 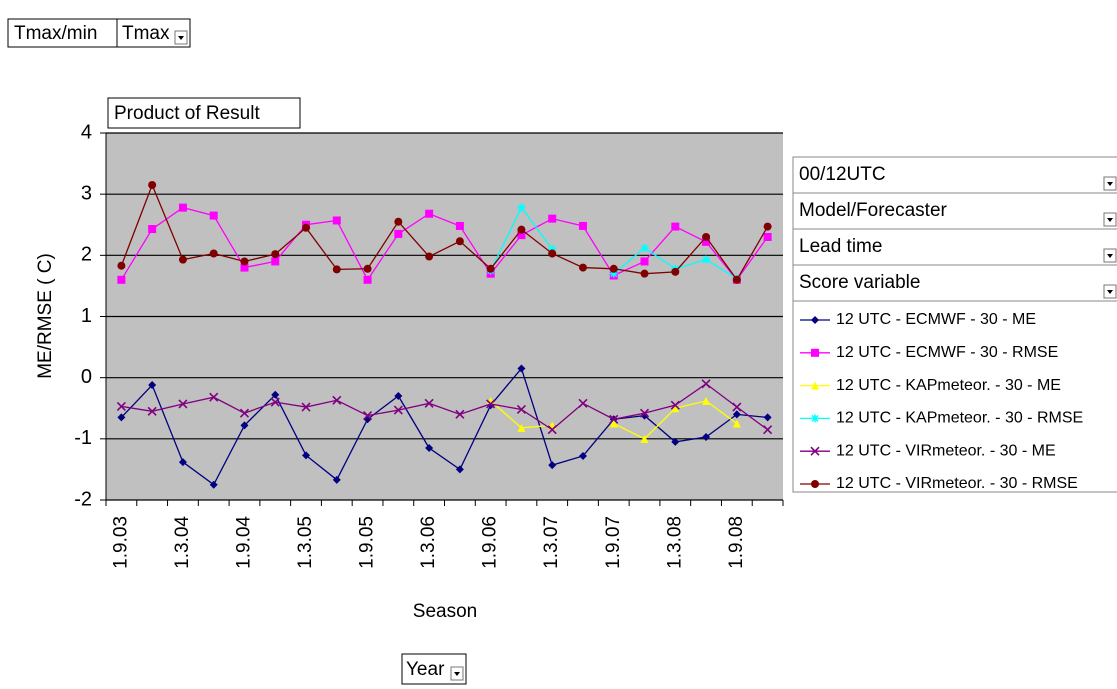 I want to click on series-field-label: Lead time, so click(x=840, y=246).